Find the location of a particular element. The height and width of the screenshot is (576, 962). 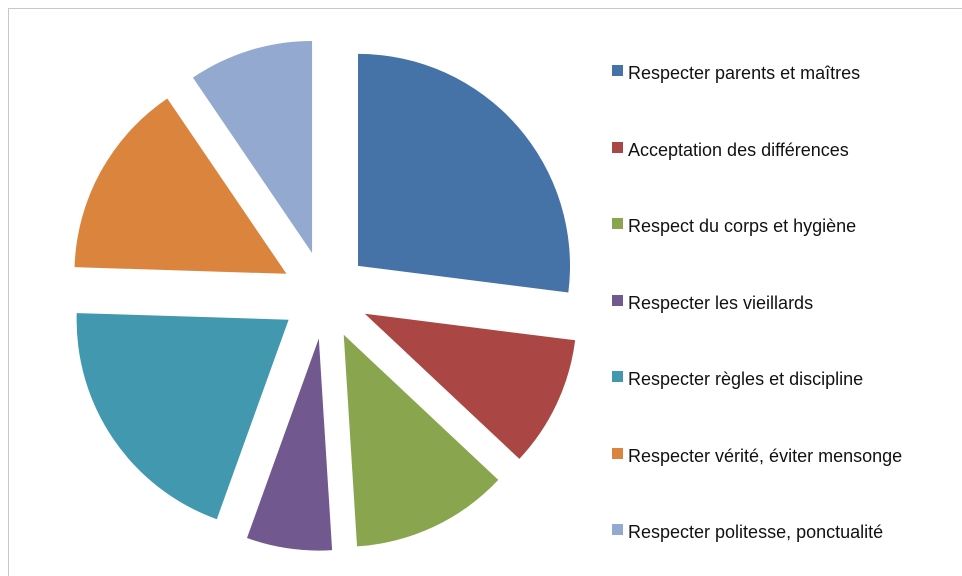

legend-item: Respecter parents et maîtres is located at coordinates (782, 73).